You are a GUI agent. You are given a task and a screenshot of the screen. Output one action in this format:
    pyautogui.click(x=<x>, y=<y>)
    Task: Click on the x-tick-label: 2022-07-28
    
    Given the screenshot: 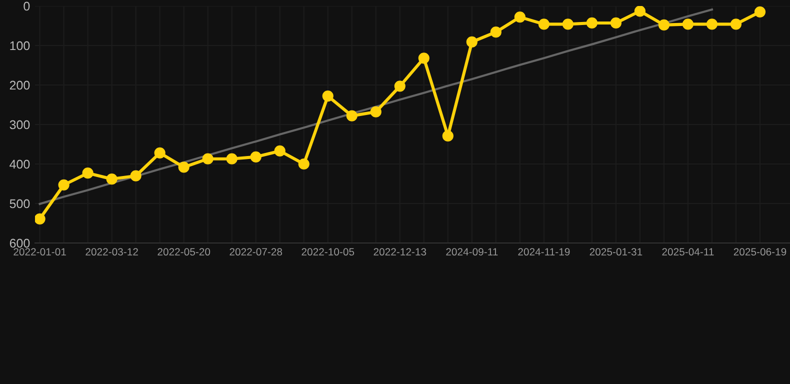 What is the action you would take?
    pyautogui.click(x=256, y=252)
    